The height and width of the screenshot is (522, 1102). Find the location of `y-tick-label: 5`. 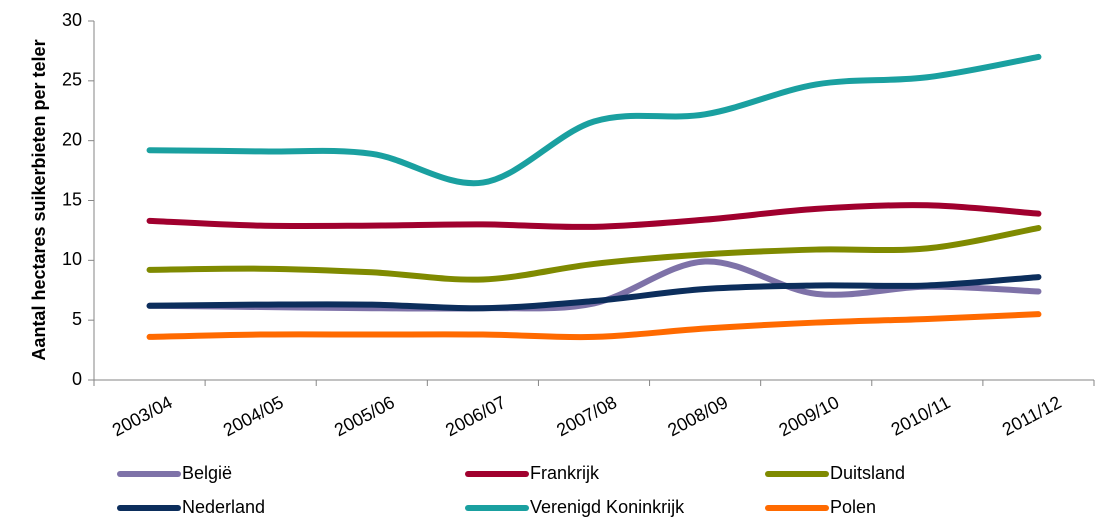

y-tick-label: 5 is located at coordinates (77, 319).